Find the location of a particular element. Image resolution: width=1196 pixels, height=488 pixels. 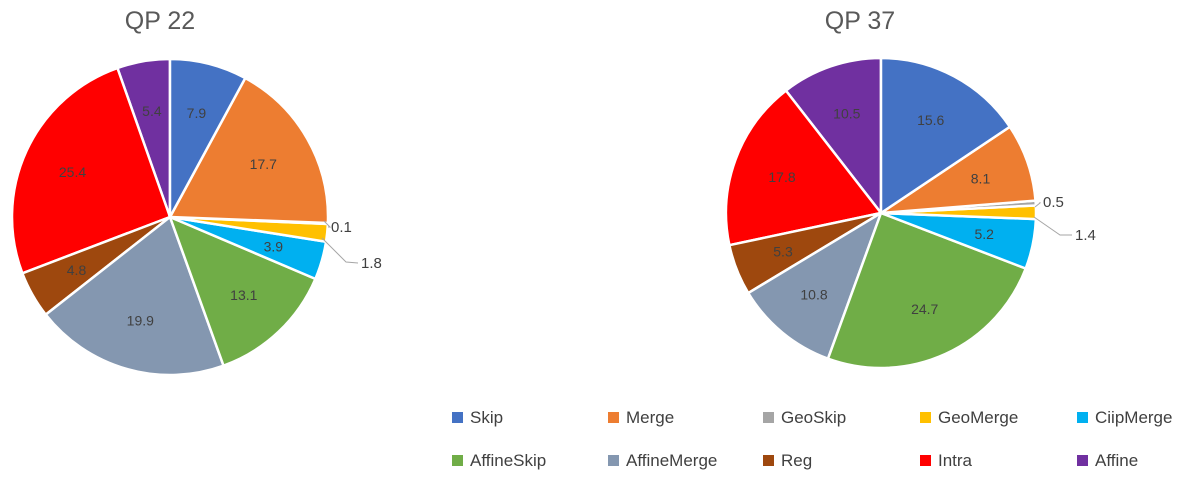

legend-swatch-affinemerge is located at coordinates (613, 460).